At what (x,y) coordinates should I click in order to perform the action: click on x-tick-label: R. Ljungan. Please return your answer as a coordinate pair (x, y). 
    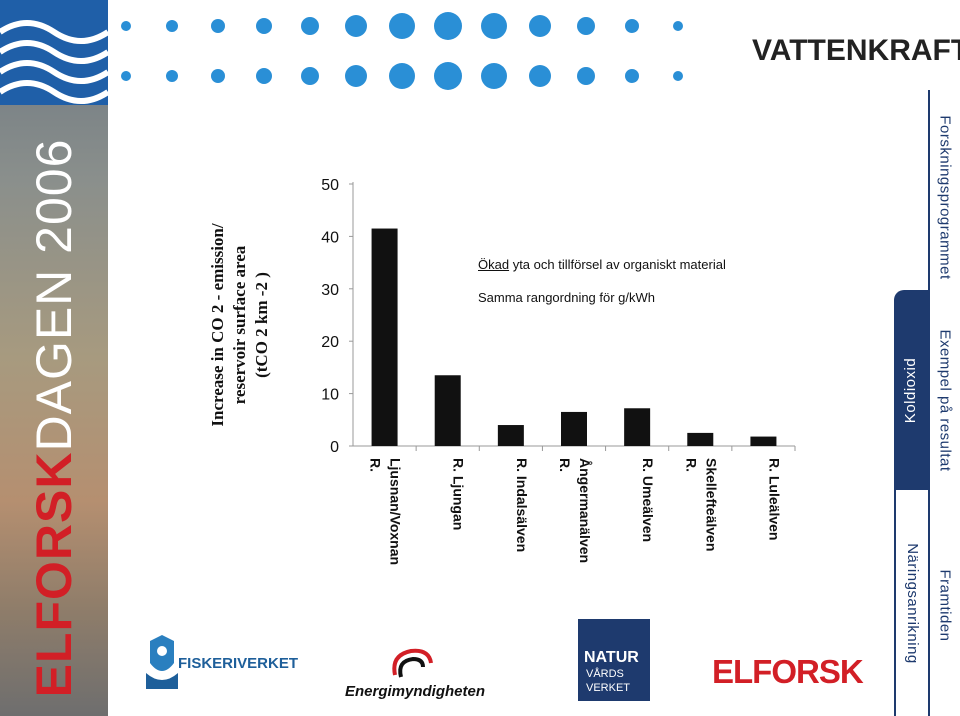
    Looking at the image, I should click on (459, 494).